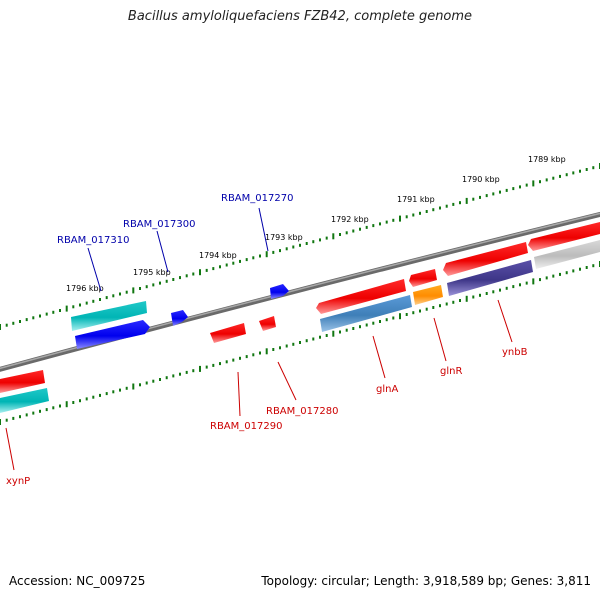 The image size is (600, 600). Describe the element at coordinates (428, 295) in the screenshot. I see `gene-feature-orange` at that location.